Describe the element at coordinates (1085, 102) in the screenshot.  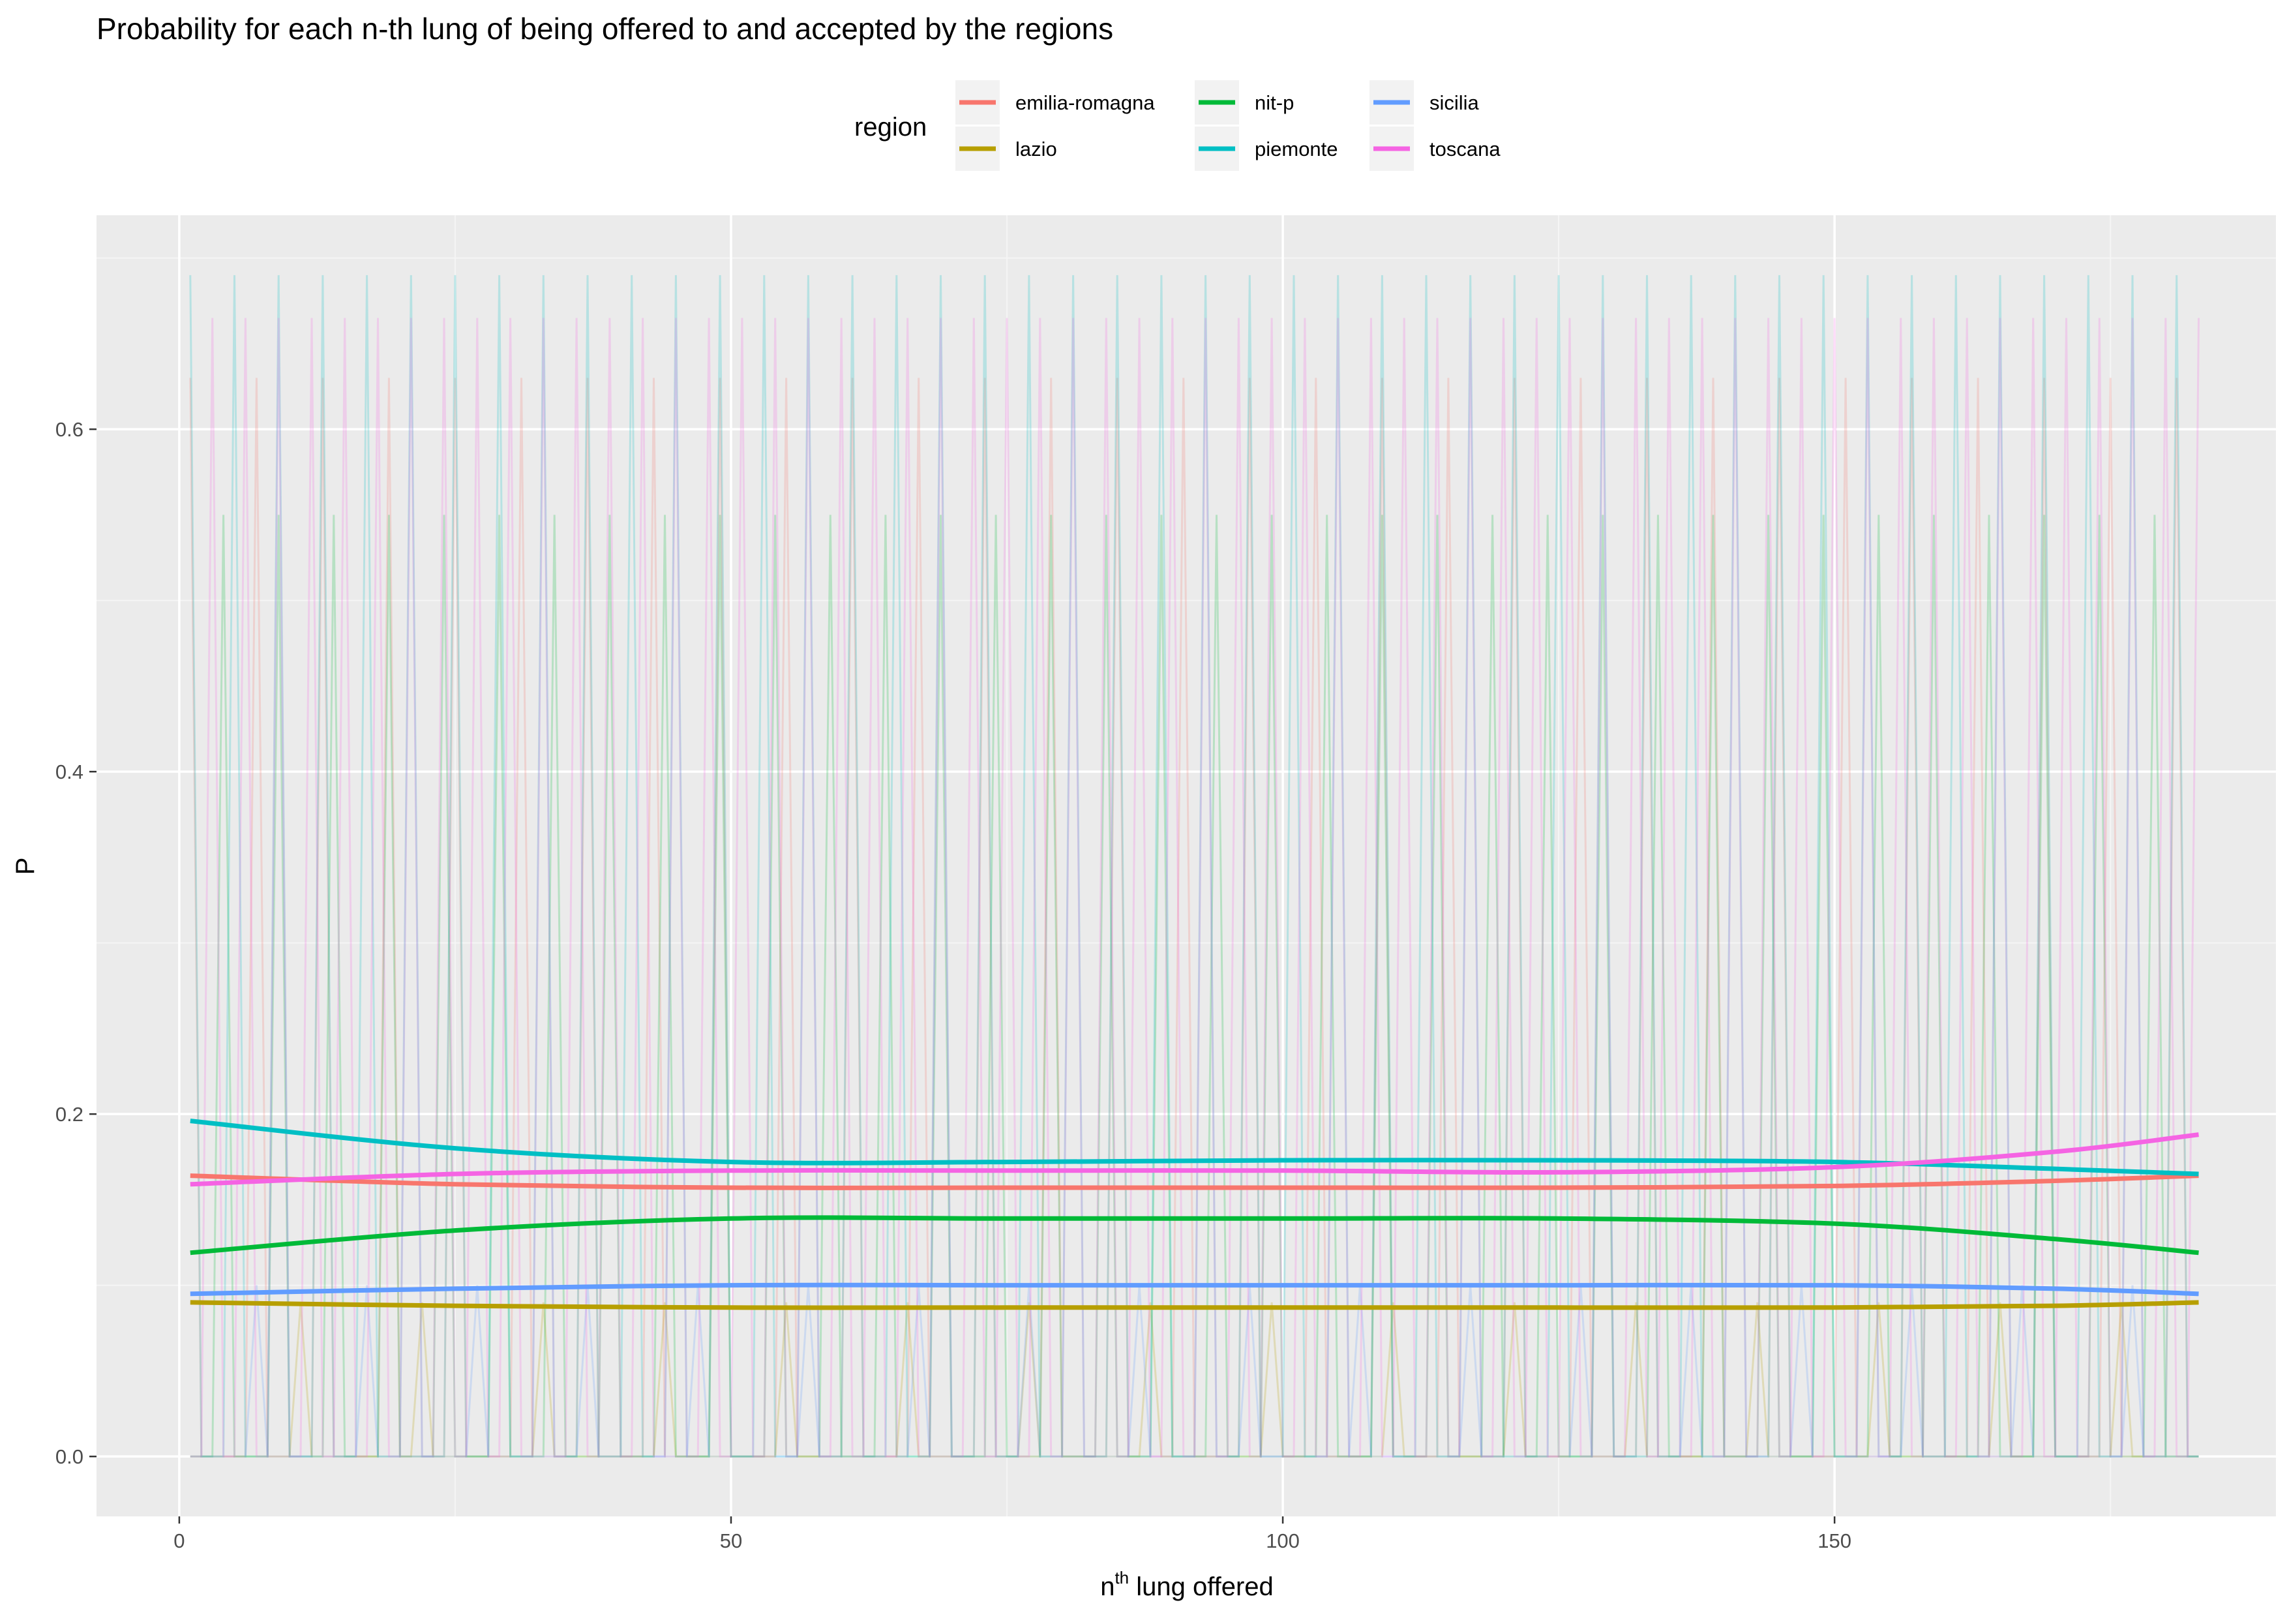
I see `legend-label-emilia-romagna: emilia-romagna` at that location.